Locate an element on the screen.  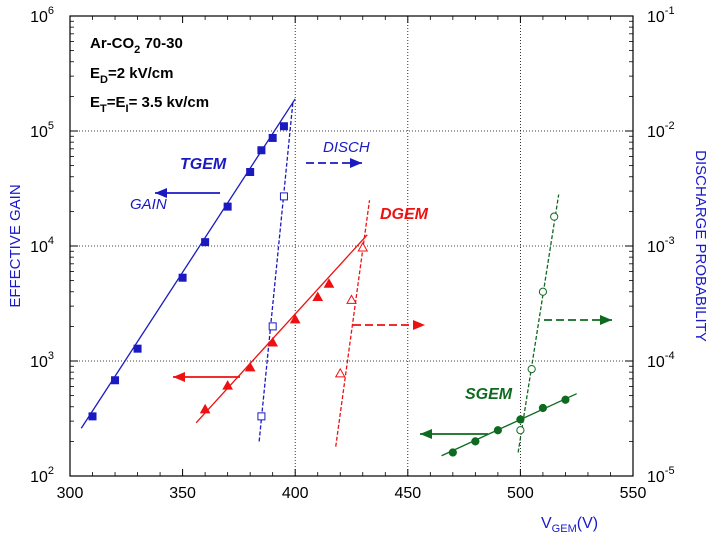
y-right-tick-label: 10⁻¹ is located at coordinates (661, 15).